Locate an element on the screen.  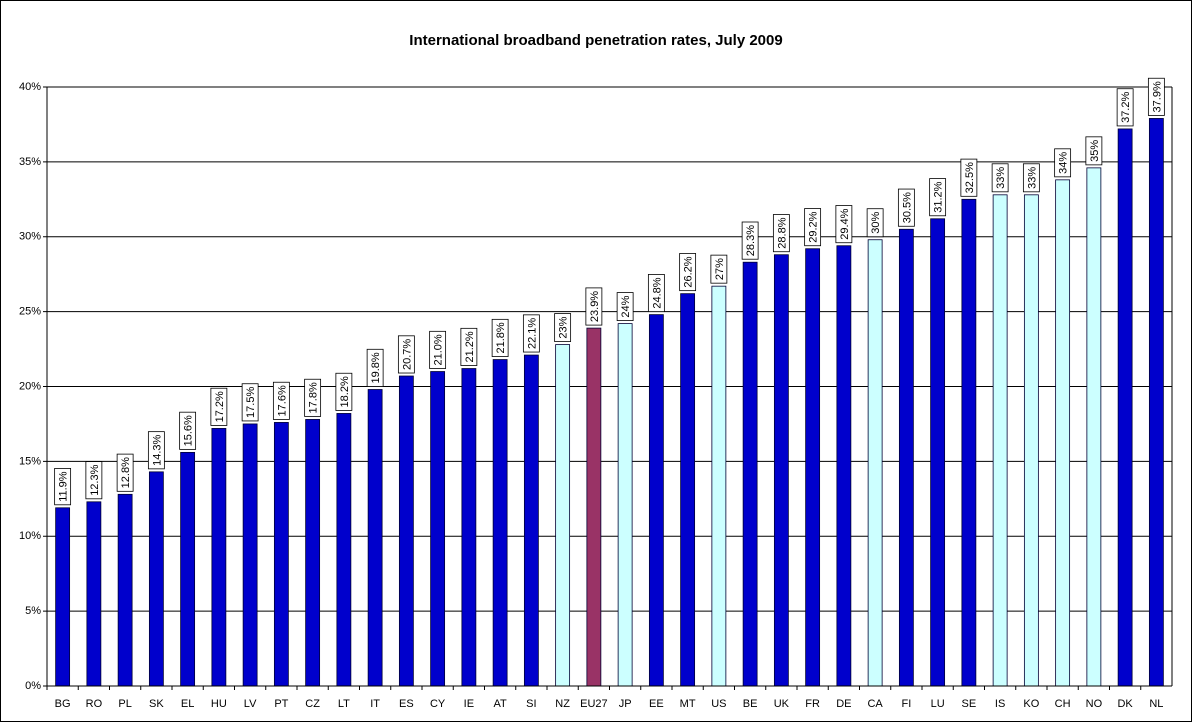
value-label-text: 14.3% is located at coordinates (157, 449).